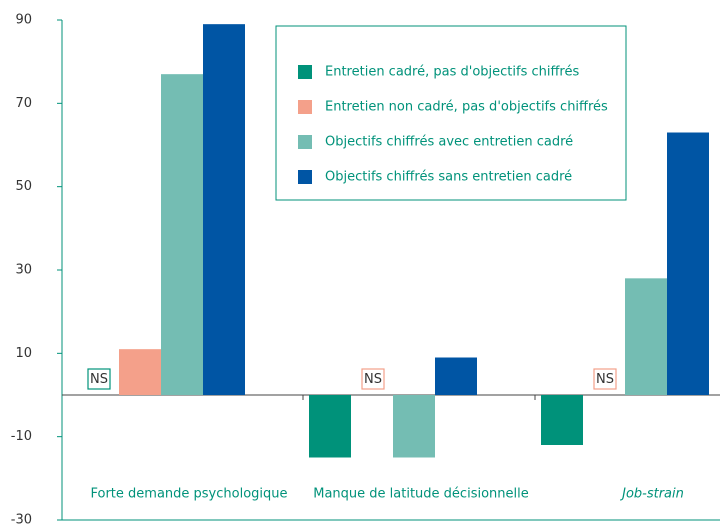 This screenshot has height=524, width=726. What do you see at coordinates (23, 186) in the screenshot?
I see `y-tick-label: 50` at bounding box center [23, 186].